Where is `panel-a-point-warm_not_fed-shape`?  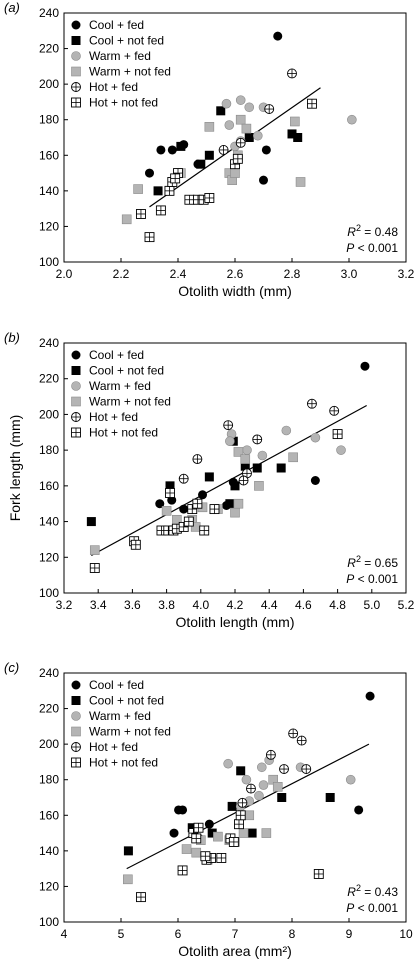
panel-a-point-warm_not_fed-shape is located at coordinates (209, 127).